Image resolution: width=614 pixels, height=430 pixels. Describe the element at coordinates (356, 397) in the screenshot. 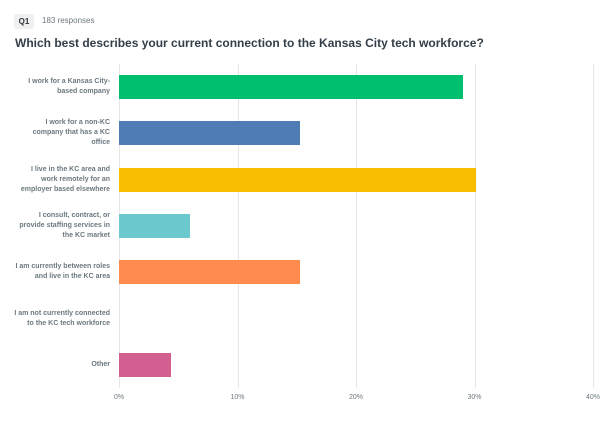

I see `x-tick-label: 20%` at that location.